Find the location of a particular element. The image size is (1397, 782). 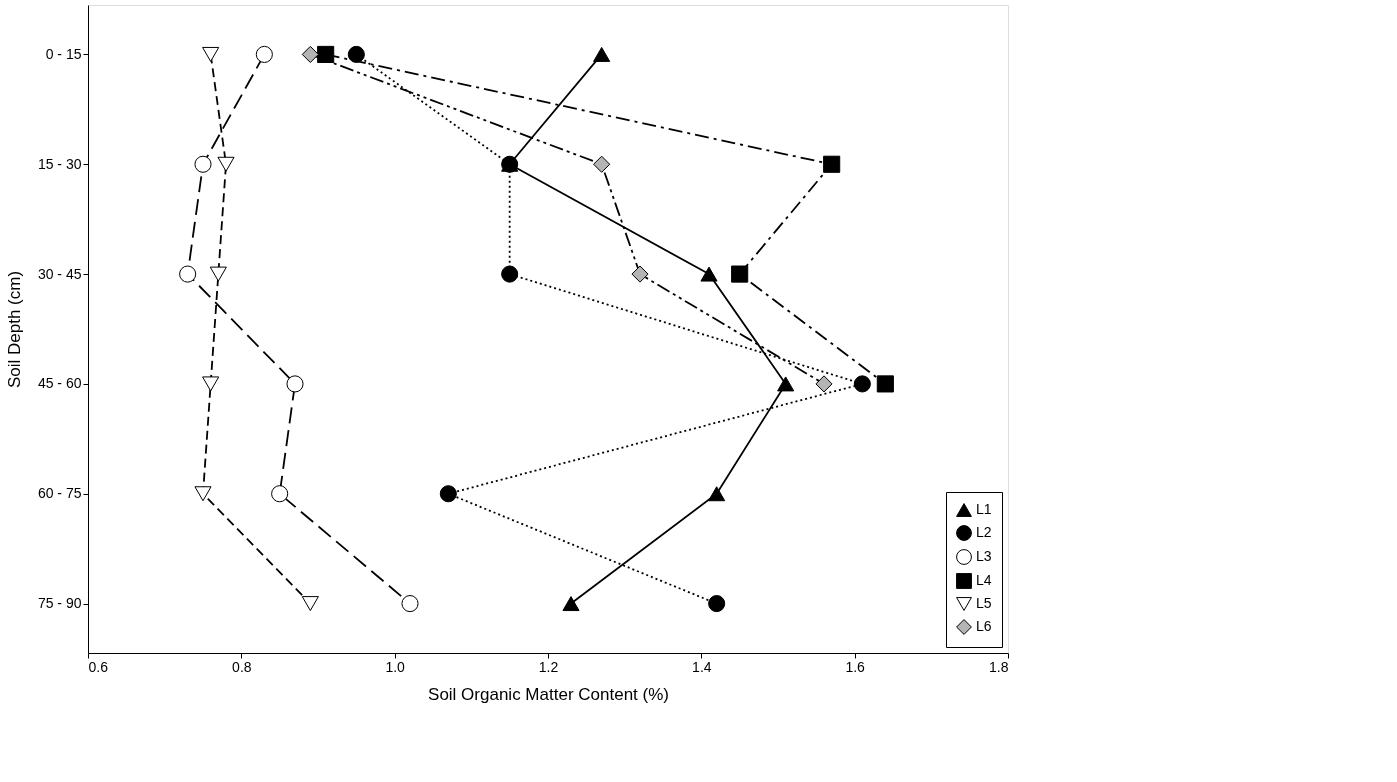

legend-label: L6 is located at coordinates (984, 626).